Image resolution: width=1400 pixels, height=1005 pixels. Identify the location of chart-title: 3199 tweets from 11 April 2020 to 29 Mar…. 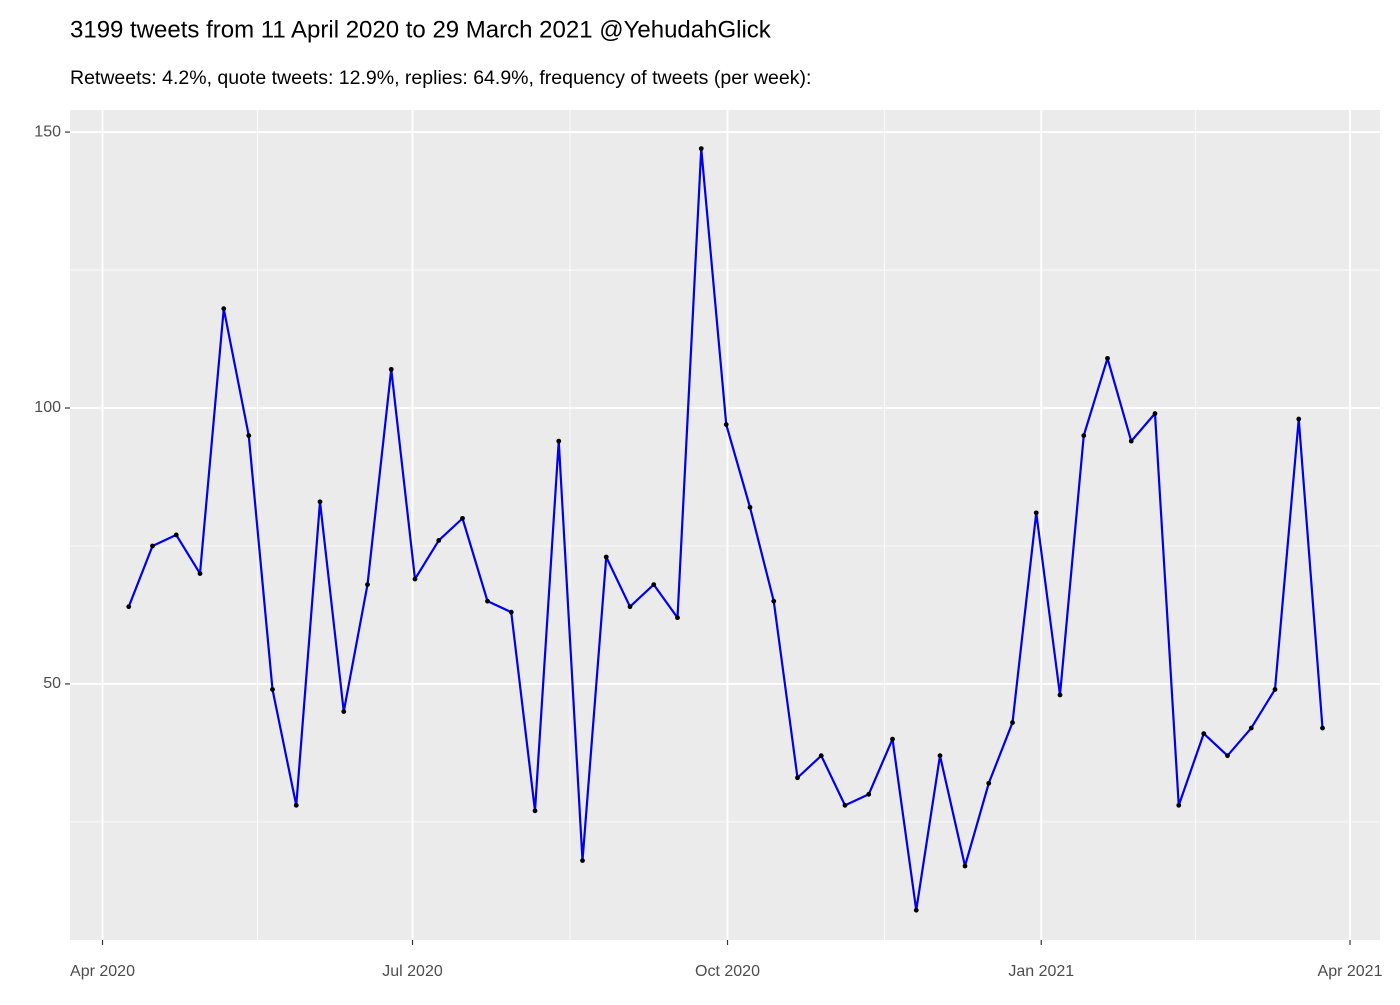
(421, 29).